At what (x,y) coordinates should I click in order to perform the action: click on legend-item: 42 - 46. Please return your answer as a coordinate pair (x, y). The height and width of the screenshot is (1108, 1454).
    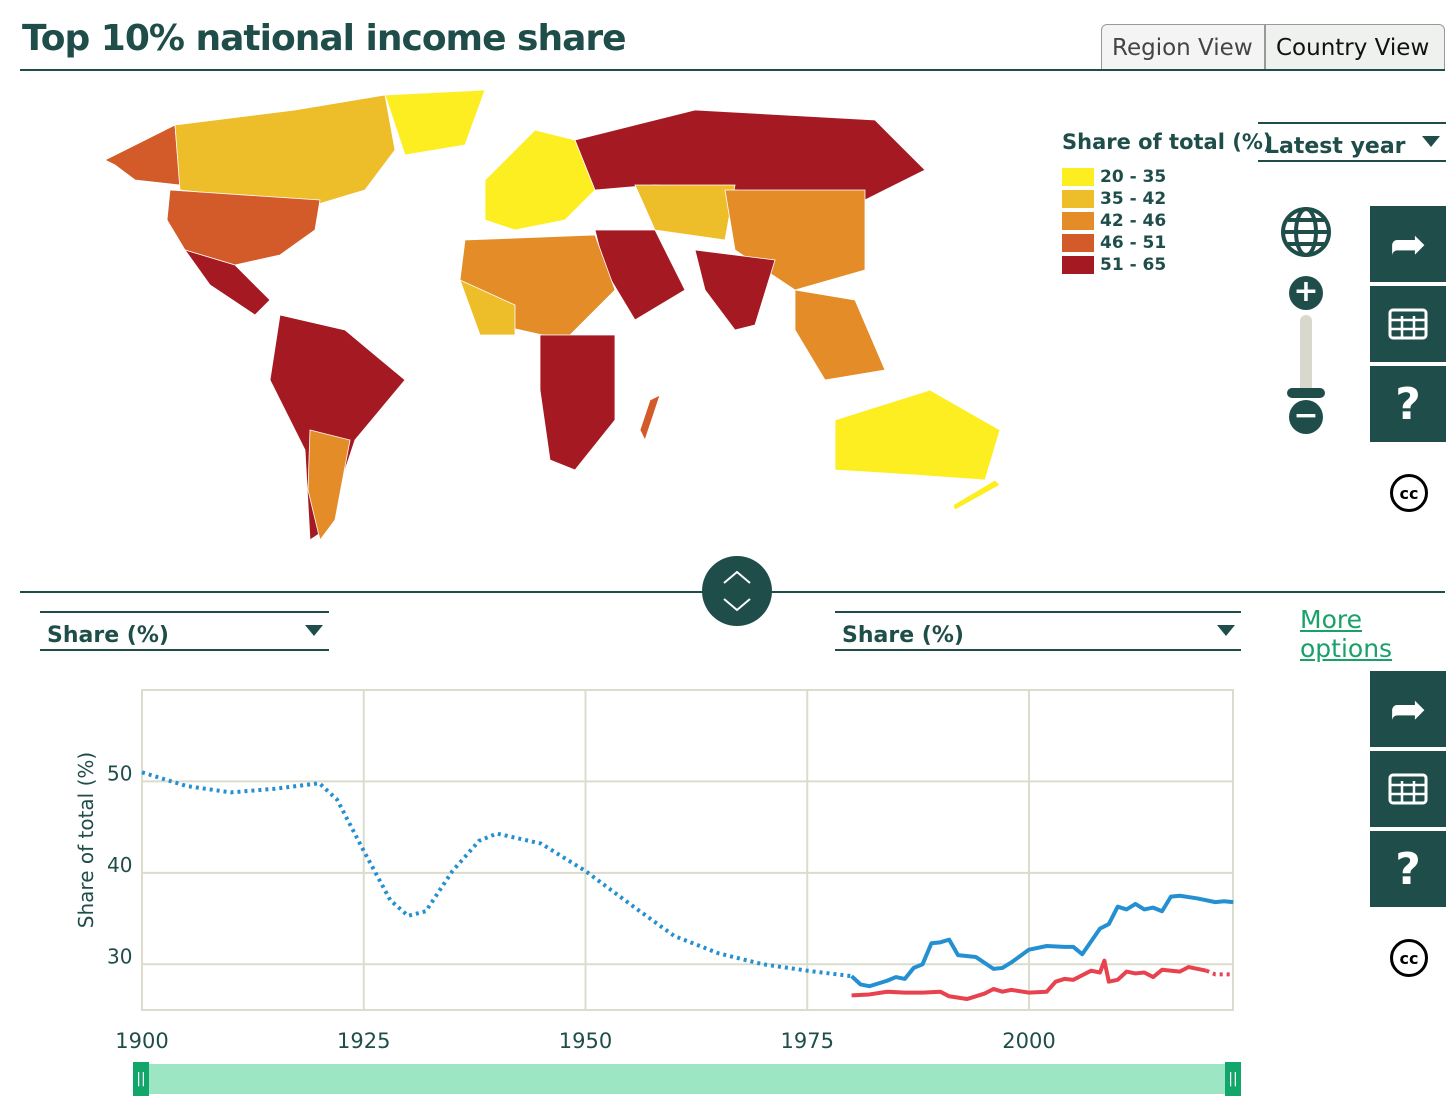
    Looking at the image, I should click on (1114, 221).